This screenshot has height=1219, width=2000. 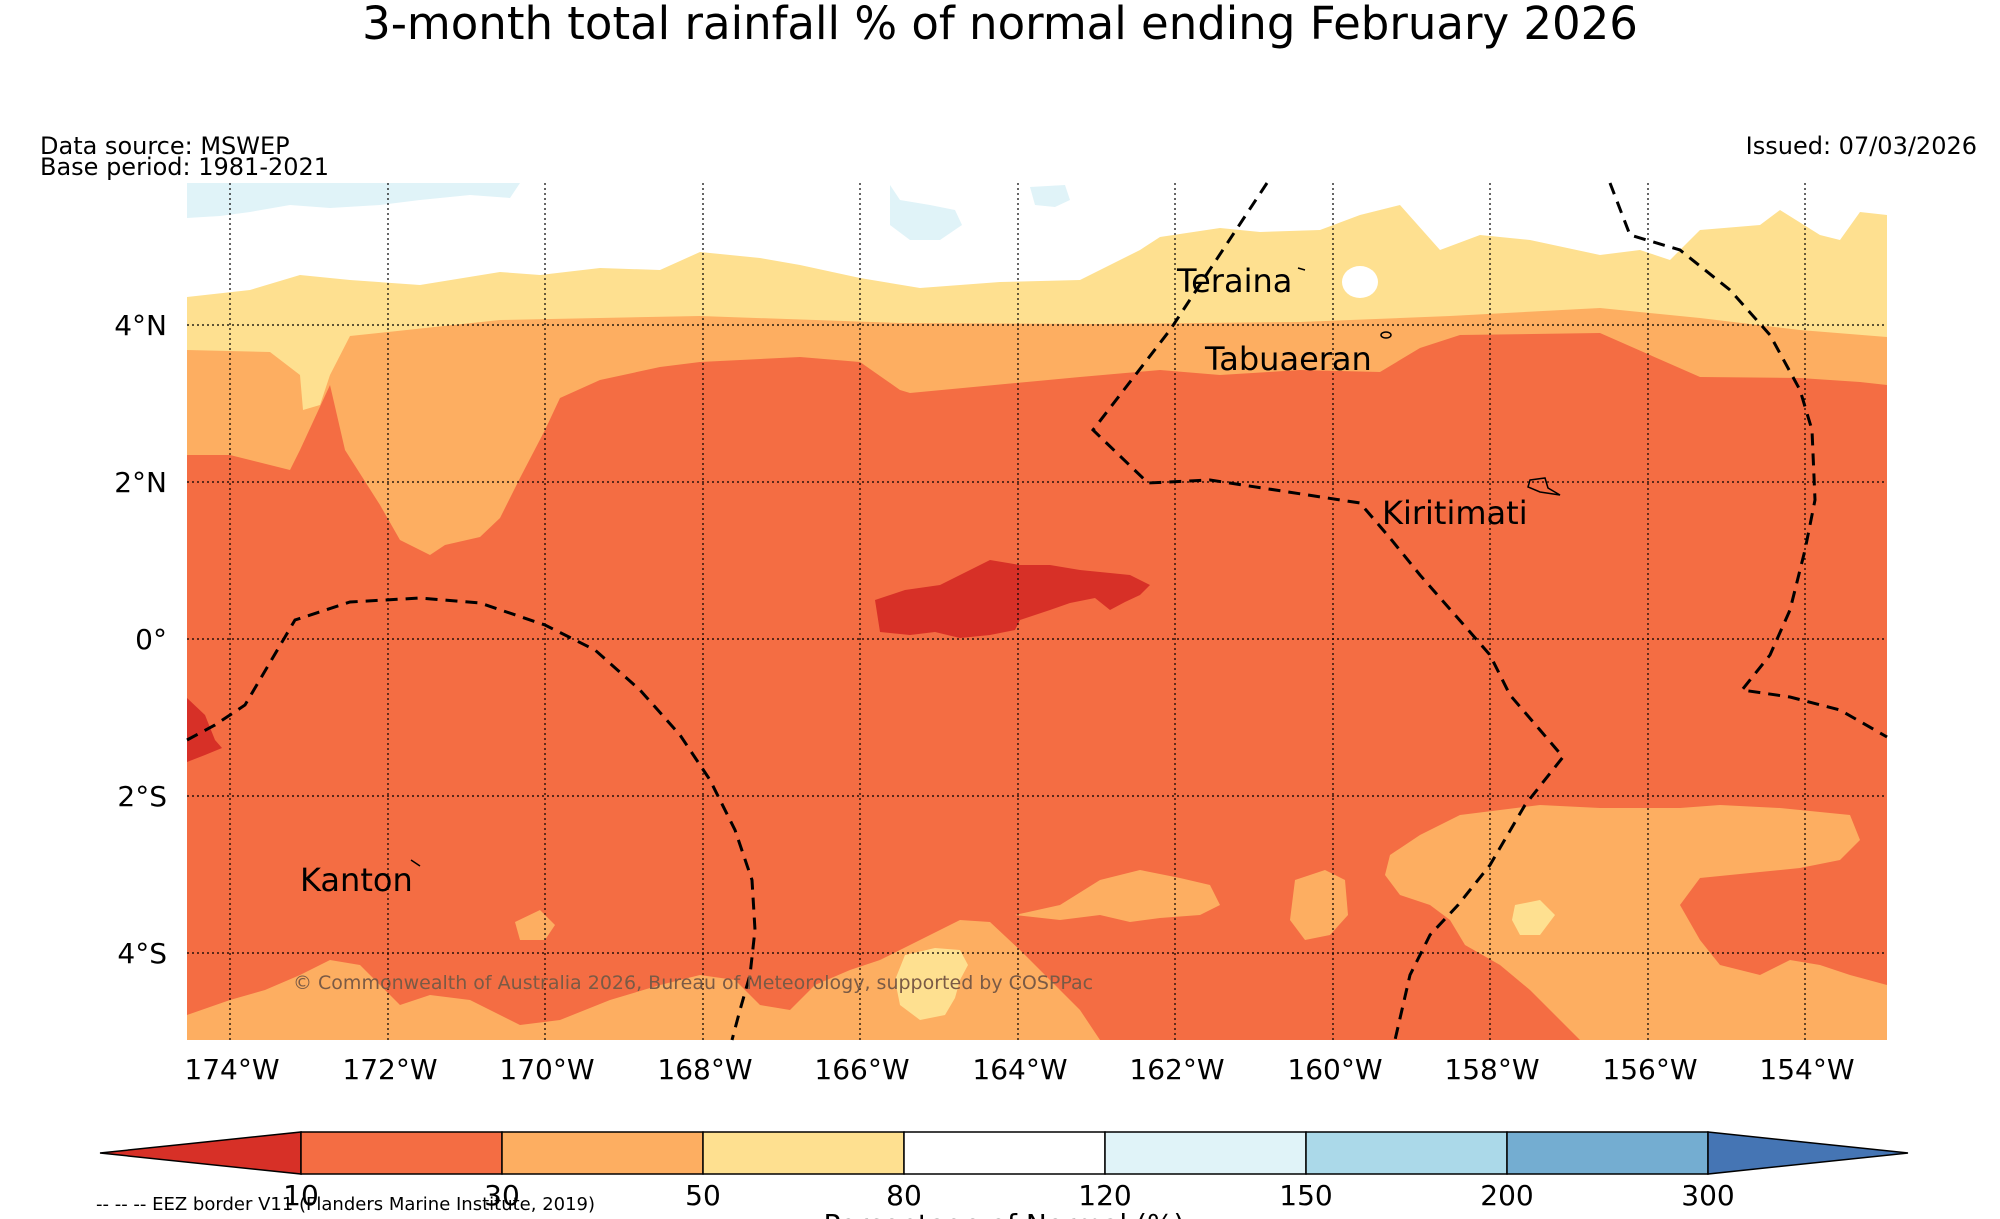 What do you see at coordinates (1288, 359) in the screenshot?
I see `place-label-tabuaeran: Tabuaeran` at bounding box center [1288, 359].